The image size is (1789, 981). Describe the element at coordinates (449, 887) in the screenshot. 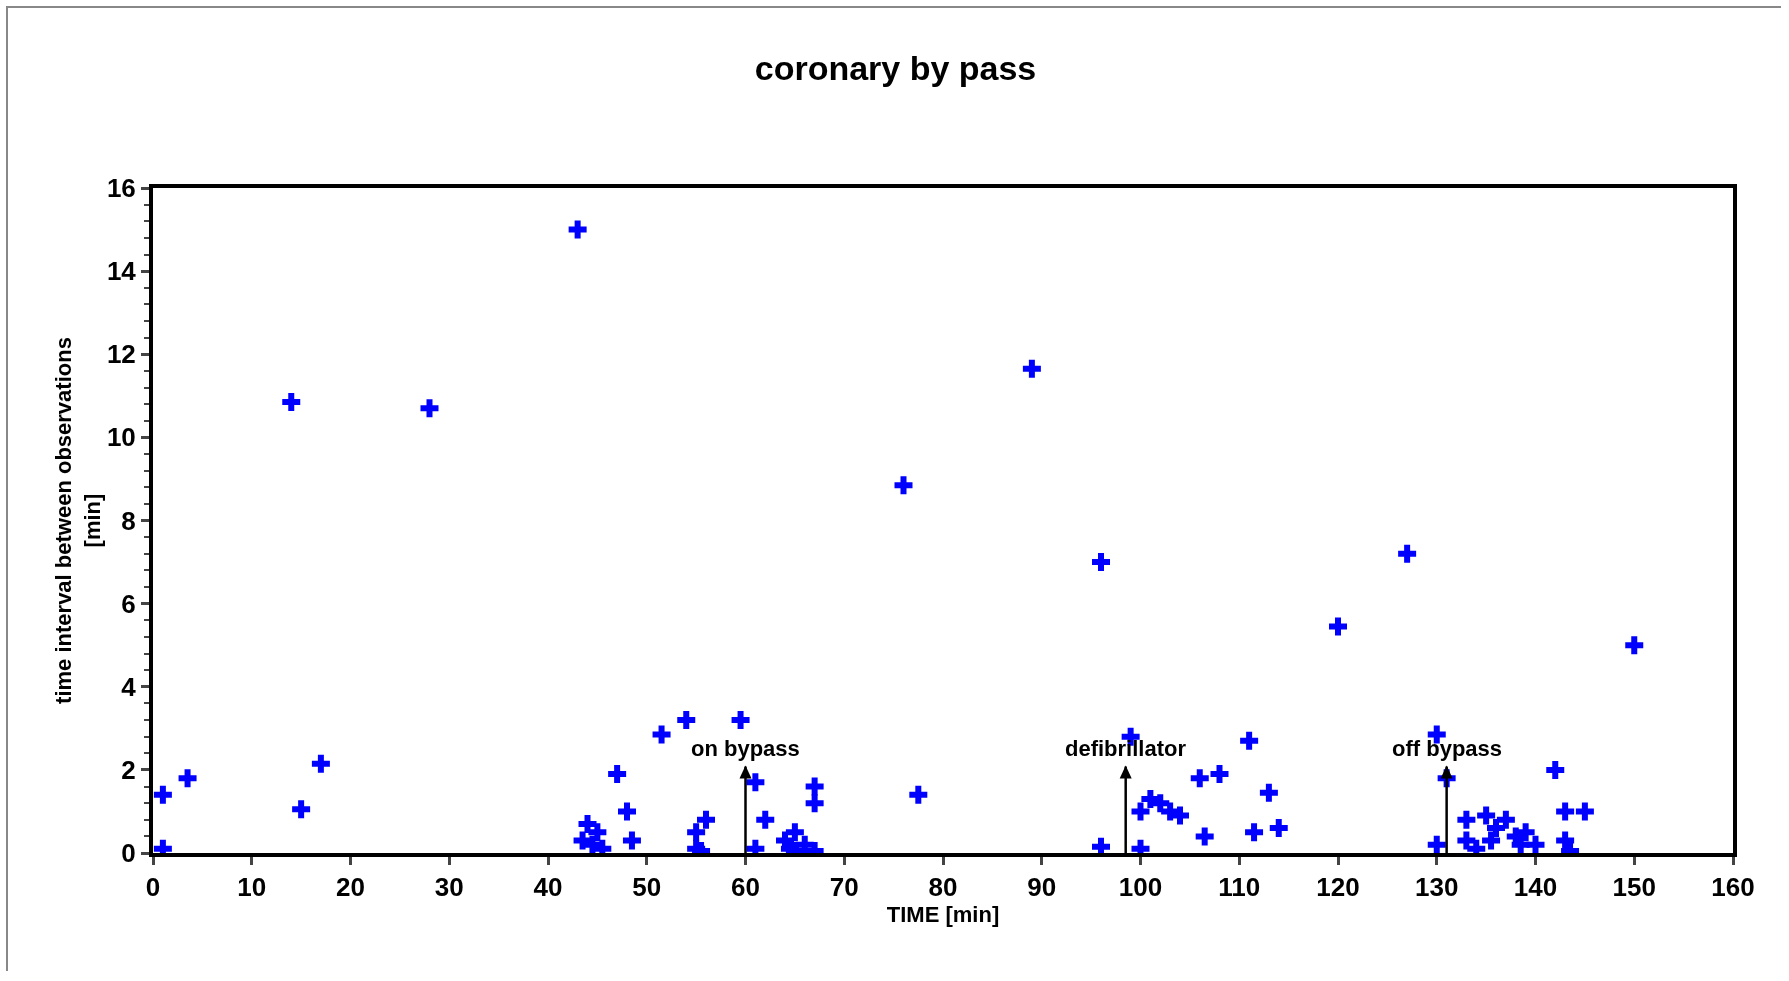

I see `x-tick-label: 30` at that location.